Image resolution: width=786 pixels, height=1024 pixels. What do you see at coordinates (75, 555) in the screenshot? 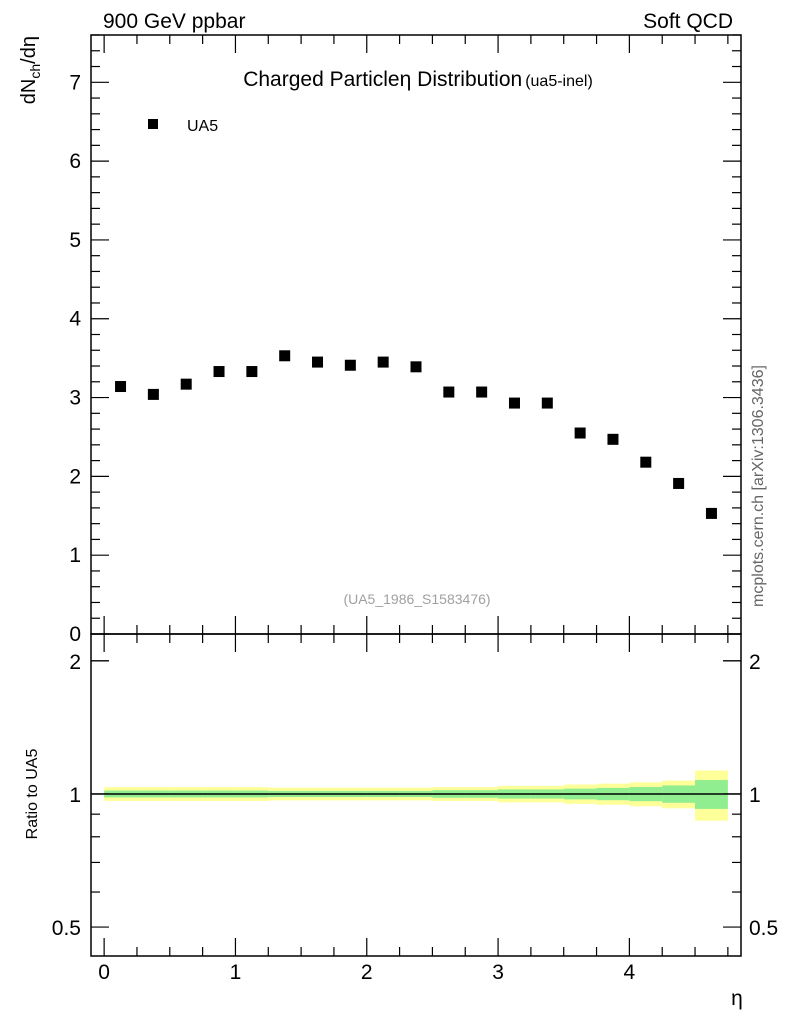
I see `main-y-tick-label: 1` at bounding box center [75, 555].